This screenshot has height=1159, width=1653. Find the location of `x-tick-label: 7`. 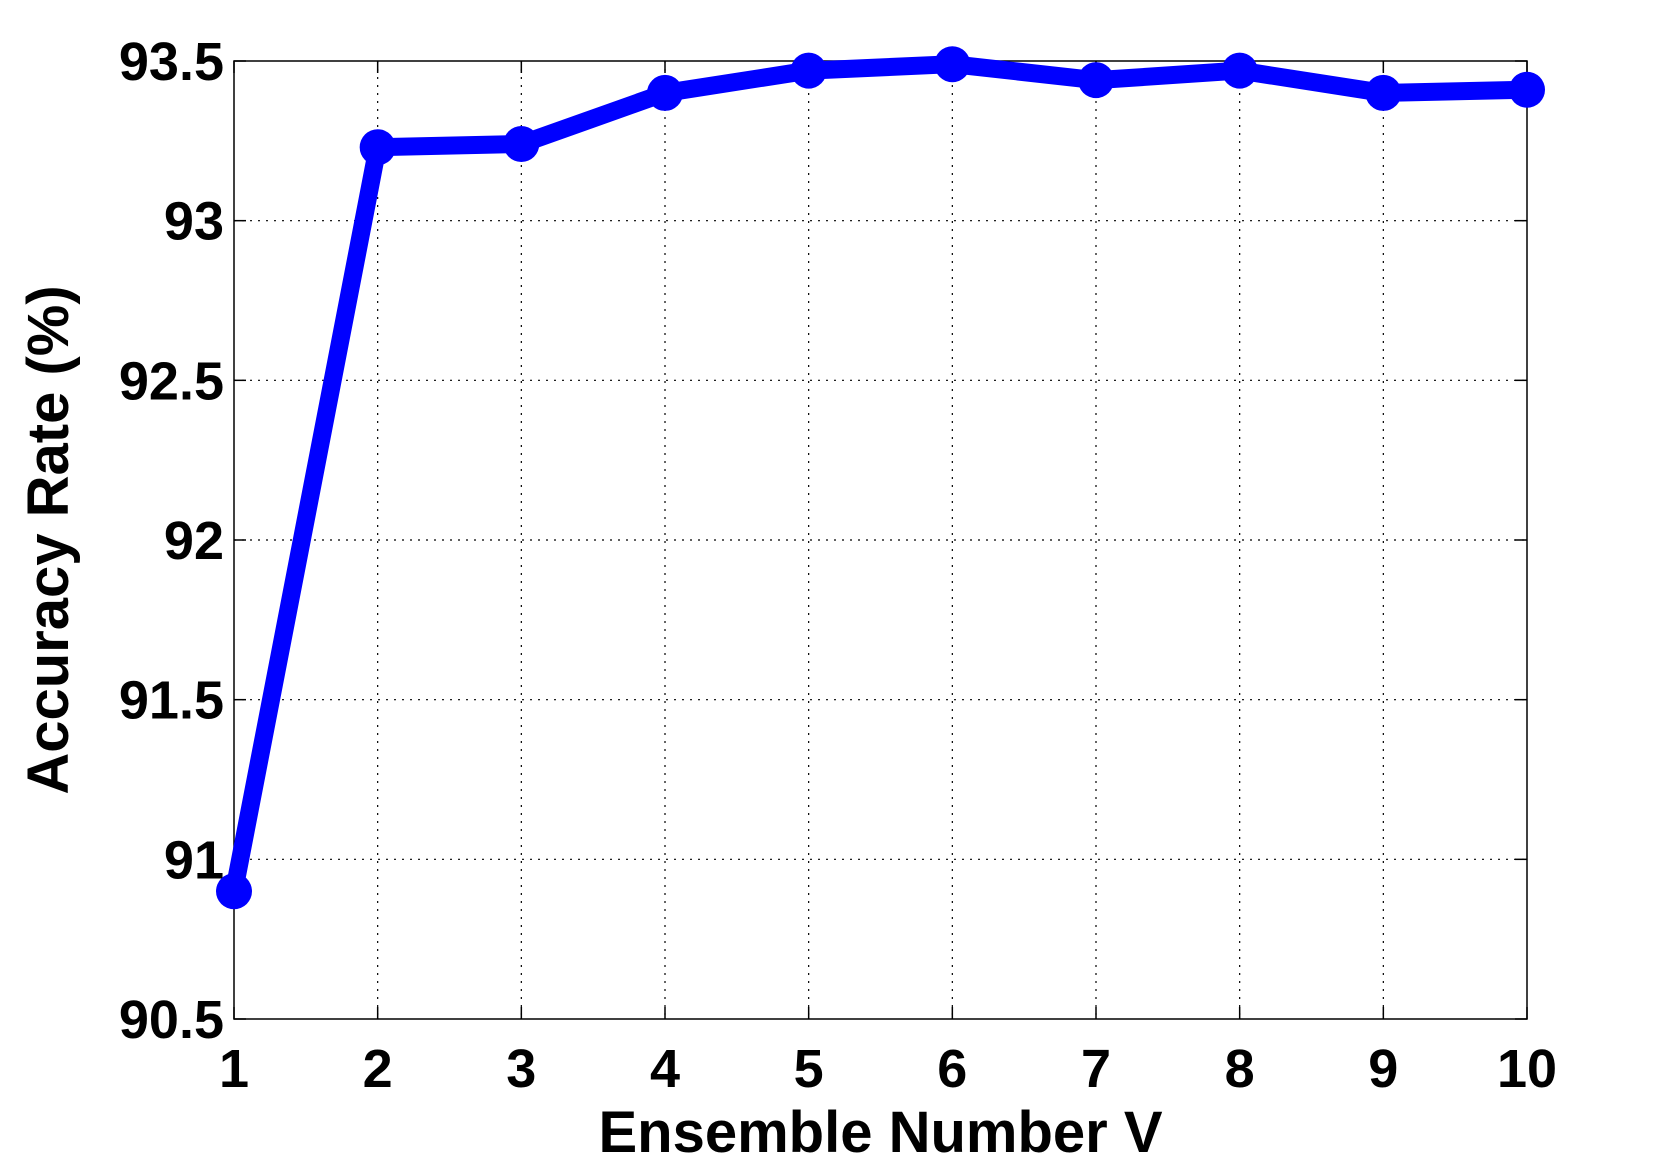

x-tick-label: 7 is located at coordinates (1096, 1069).